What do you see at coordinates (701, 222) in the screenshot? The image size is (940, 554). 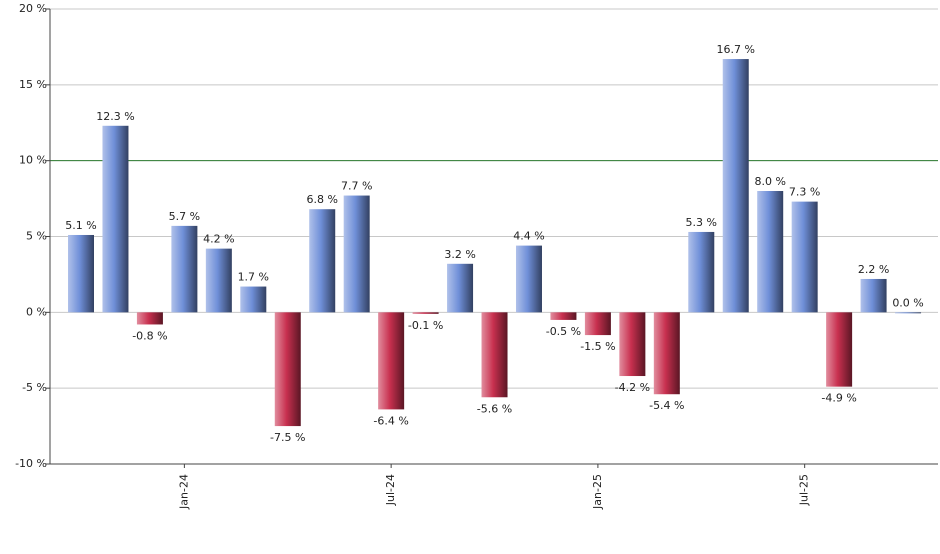 I see `value-label: 5.3 %` at bounding box center [701, 222].